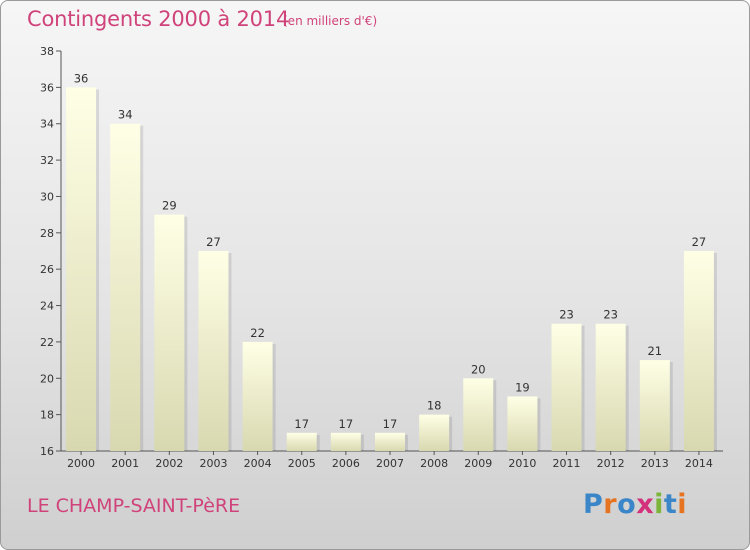 The image size is (750, 550). I want to click on y-tick-label: 34, so click(47, 124).